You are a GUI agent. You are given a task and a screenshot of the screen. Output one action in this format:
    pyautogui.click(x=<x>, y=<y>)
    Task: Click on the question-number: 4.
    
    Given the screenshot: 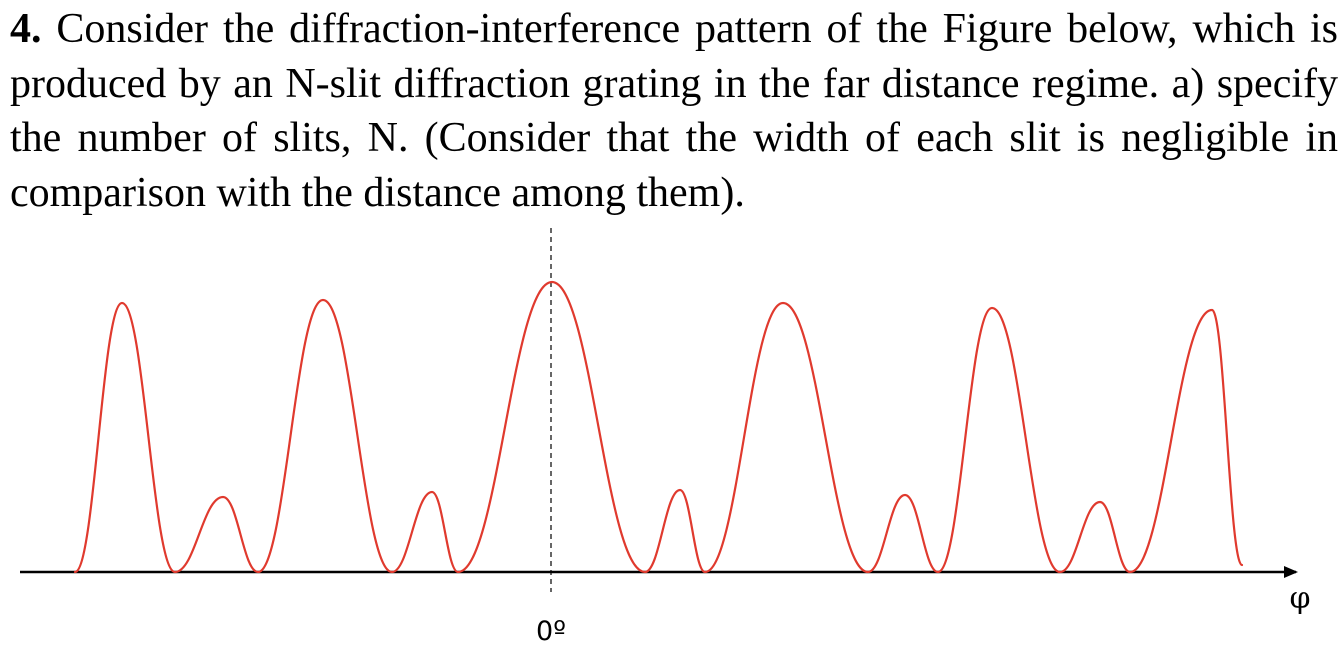 What is the action you would take?
    pyautogui.click(x=26, y=29)
    